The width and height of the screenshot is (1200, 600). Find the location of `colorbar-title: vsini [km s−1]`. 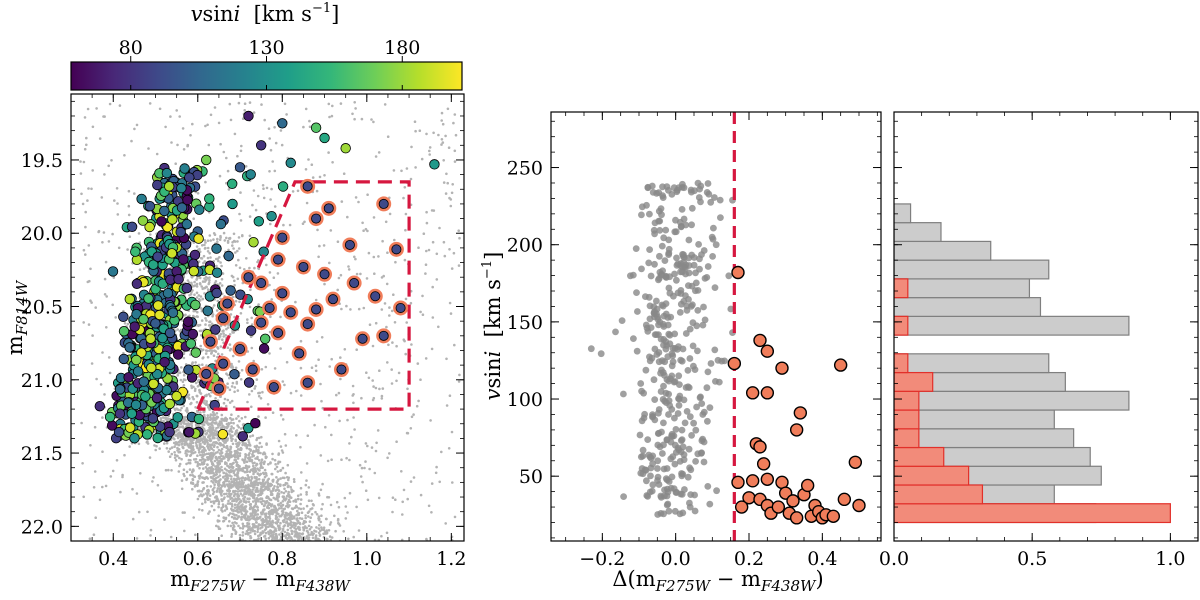

colorbar-title: vsini [km s−1] is located at coordinates (265, 13).